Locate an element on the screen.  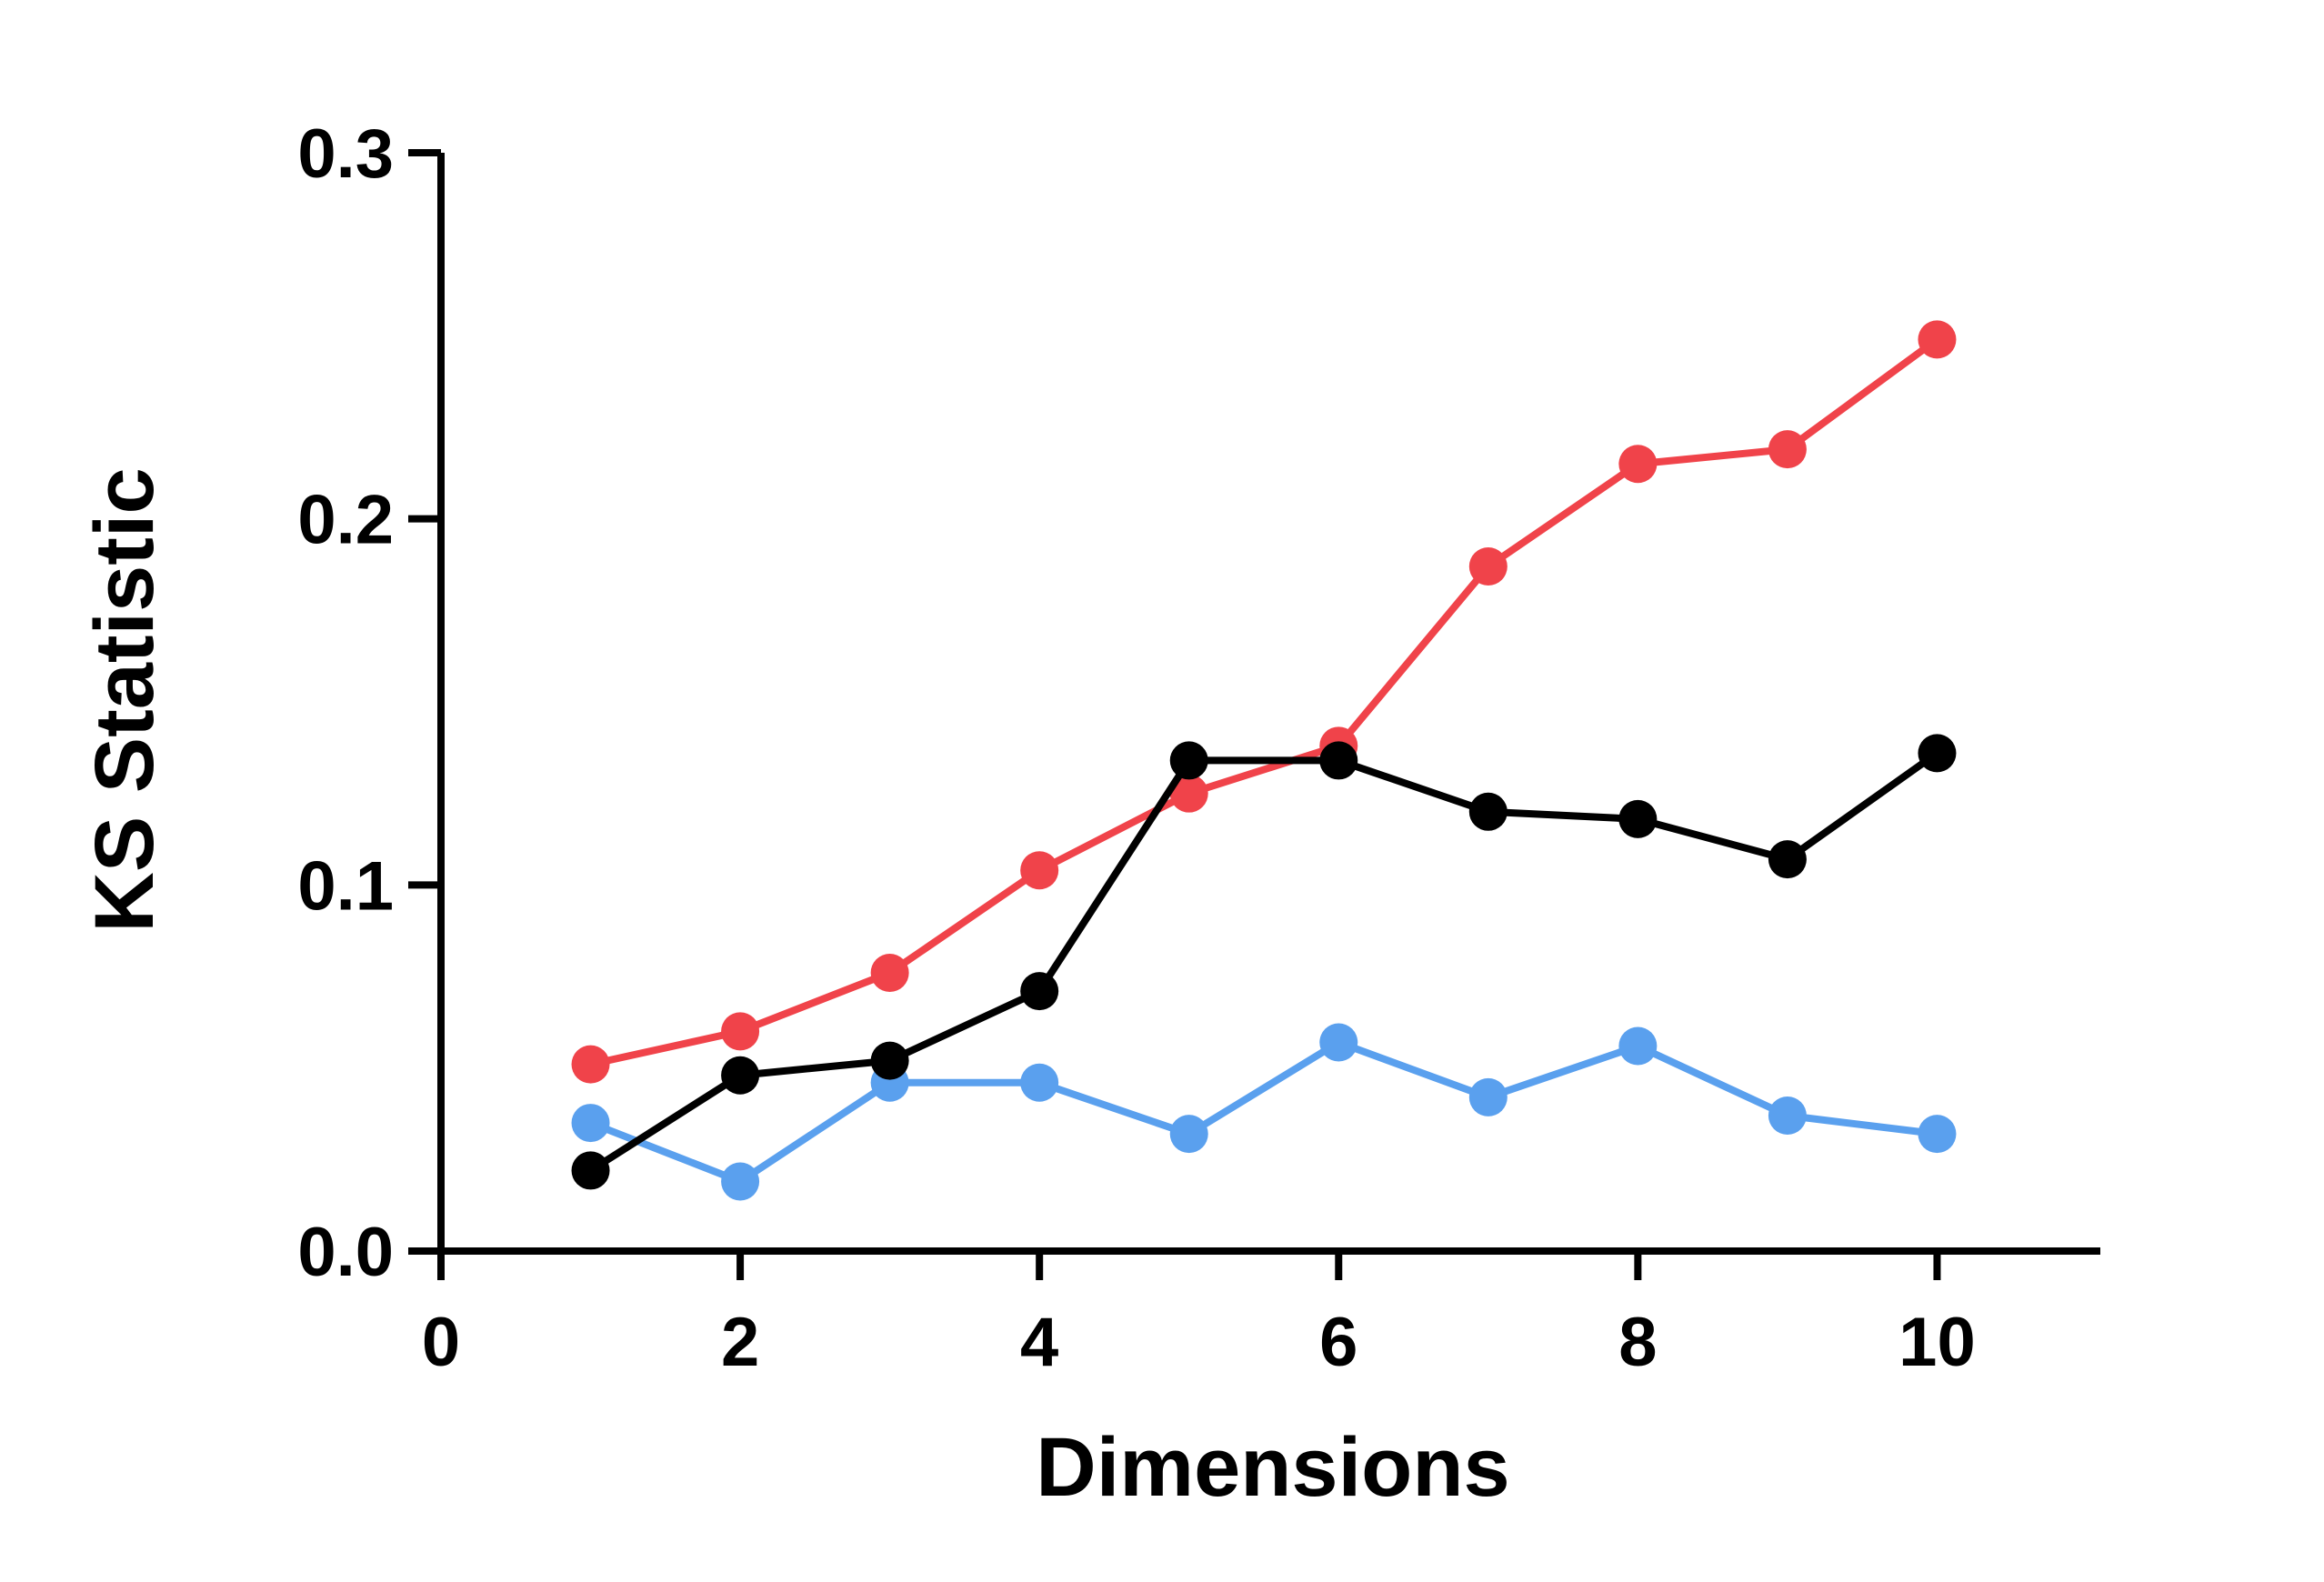
y-tick-label: 0.0 is located at coordinates (346, 1252).